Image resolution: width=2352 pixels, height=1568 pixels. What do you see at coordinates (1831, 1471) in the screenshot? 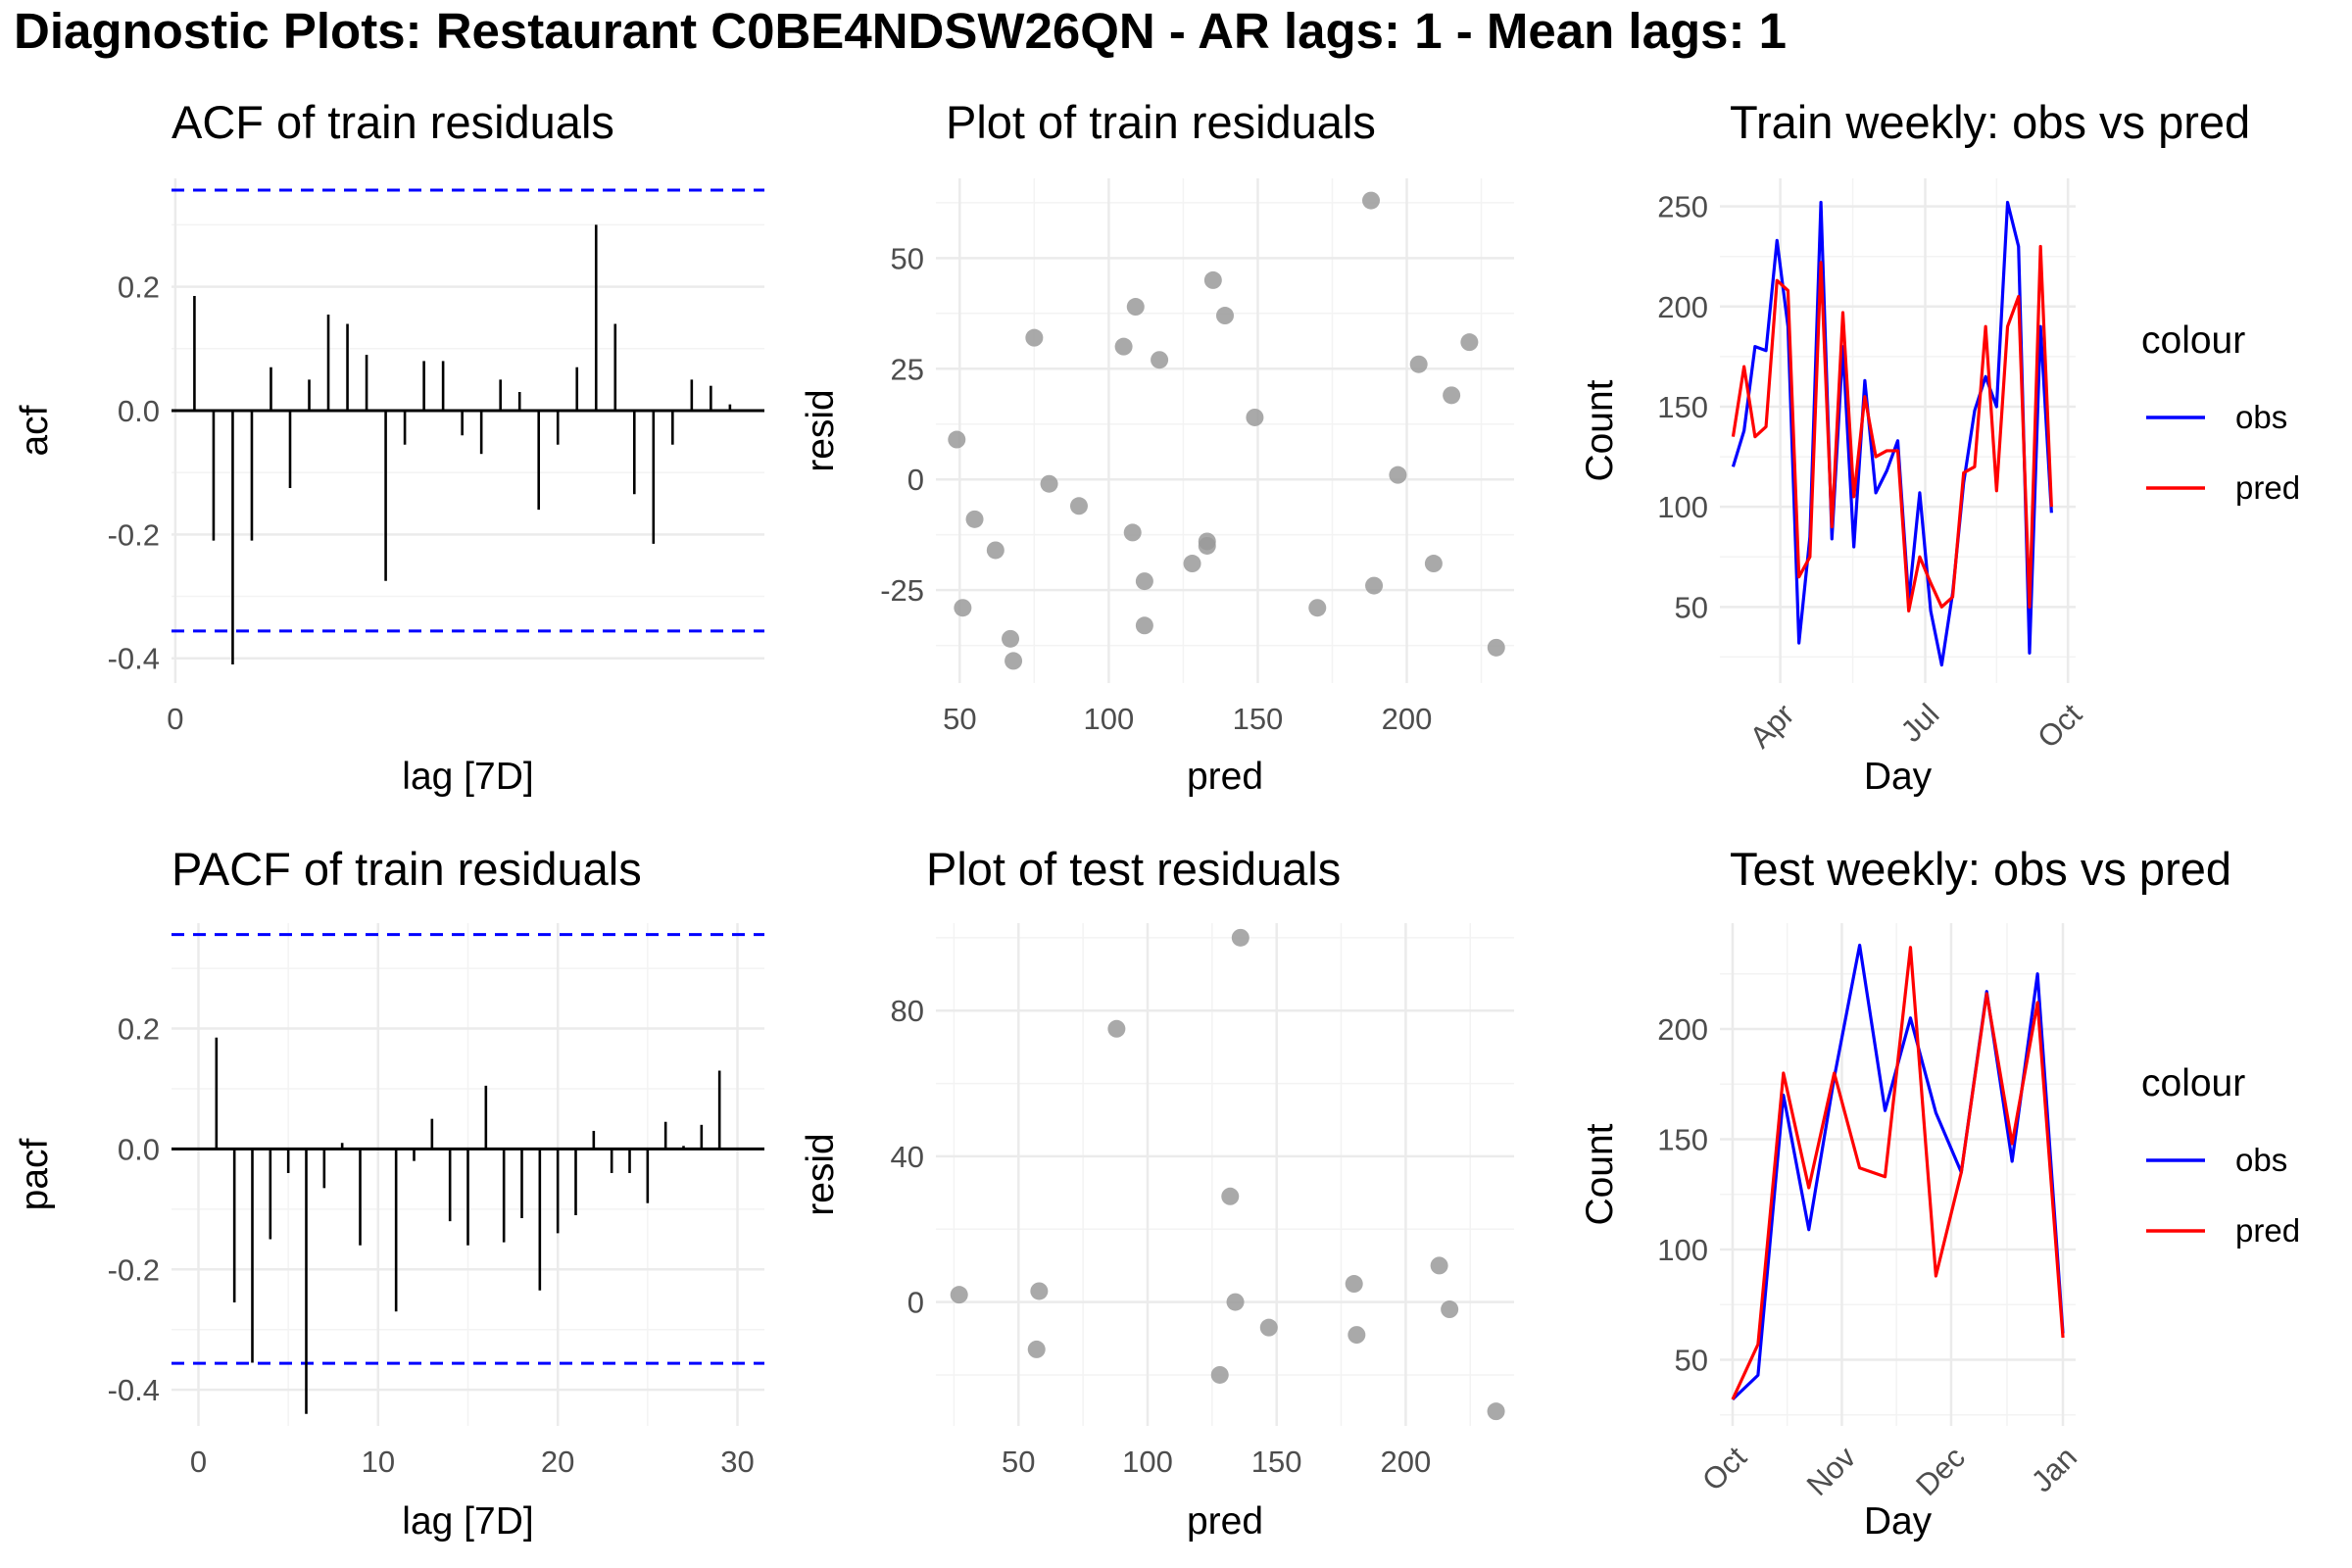
I see `x-tick-label: Nov` at bounding box center [1831, 1471].